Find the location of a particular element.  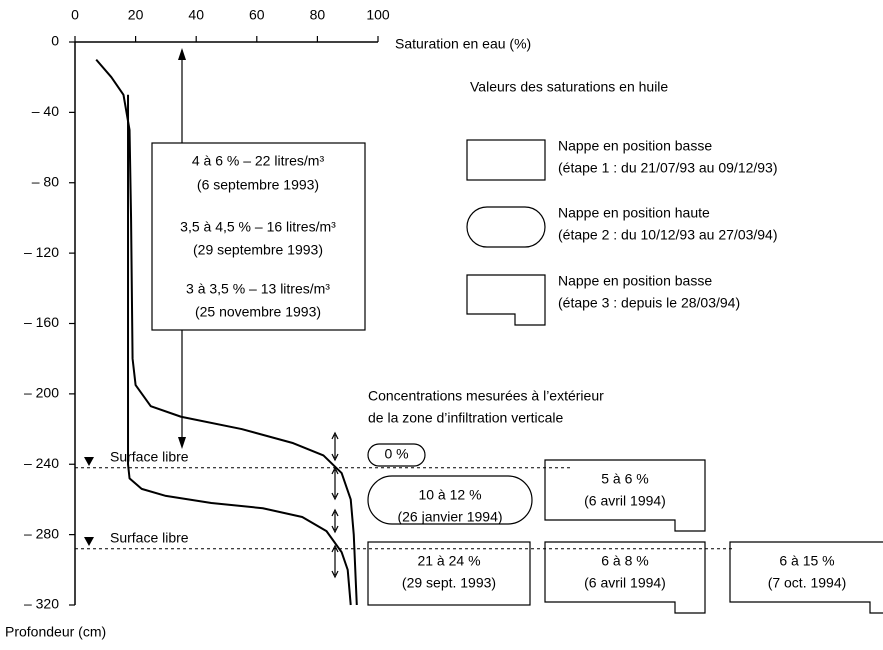

y-axis-label: Profondeur (cm) is located at coordinates (55, 632).